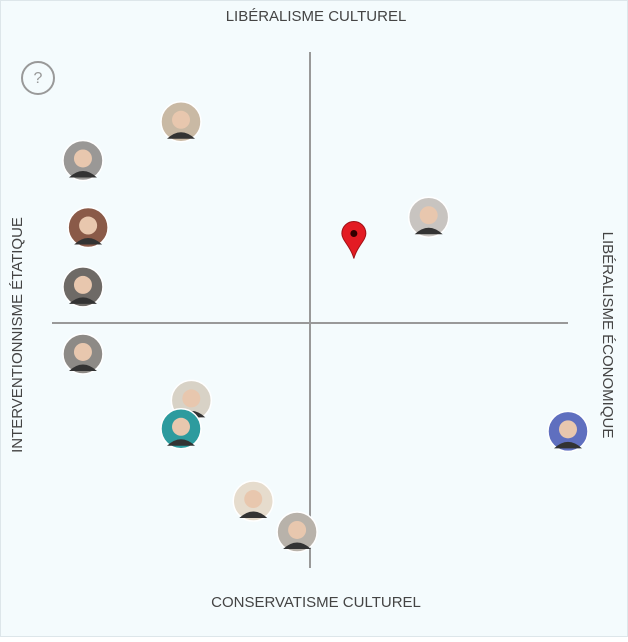 The height and width of the screenshot is (642, 628). Describe the element at coordinates (17, 335) in the screenshot. I see `left-label: INTERVENTIONNISME ÉTATIQUE` at that location.